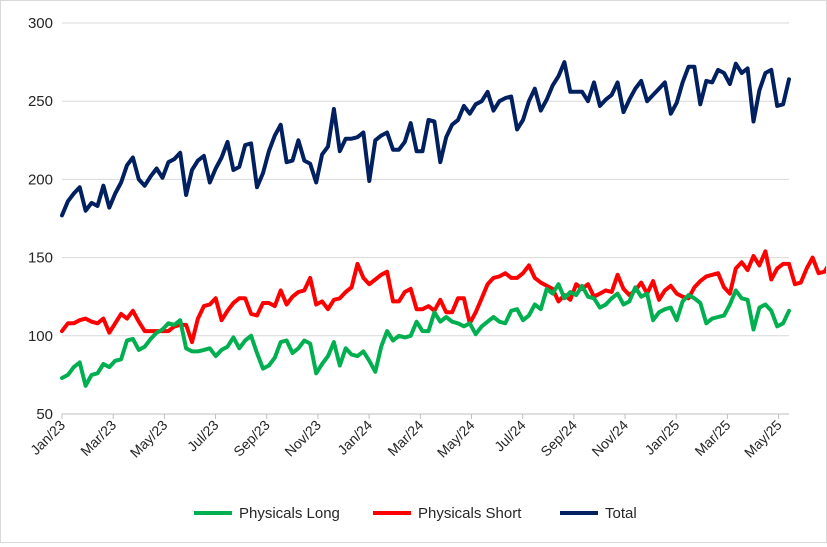 The image size is (827, 547). Describe the element at coordinates (40, 258) in the screenshot. I see `y-tick-label: 150` at that location.